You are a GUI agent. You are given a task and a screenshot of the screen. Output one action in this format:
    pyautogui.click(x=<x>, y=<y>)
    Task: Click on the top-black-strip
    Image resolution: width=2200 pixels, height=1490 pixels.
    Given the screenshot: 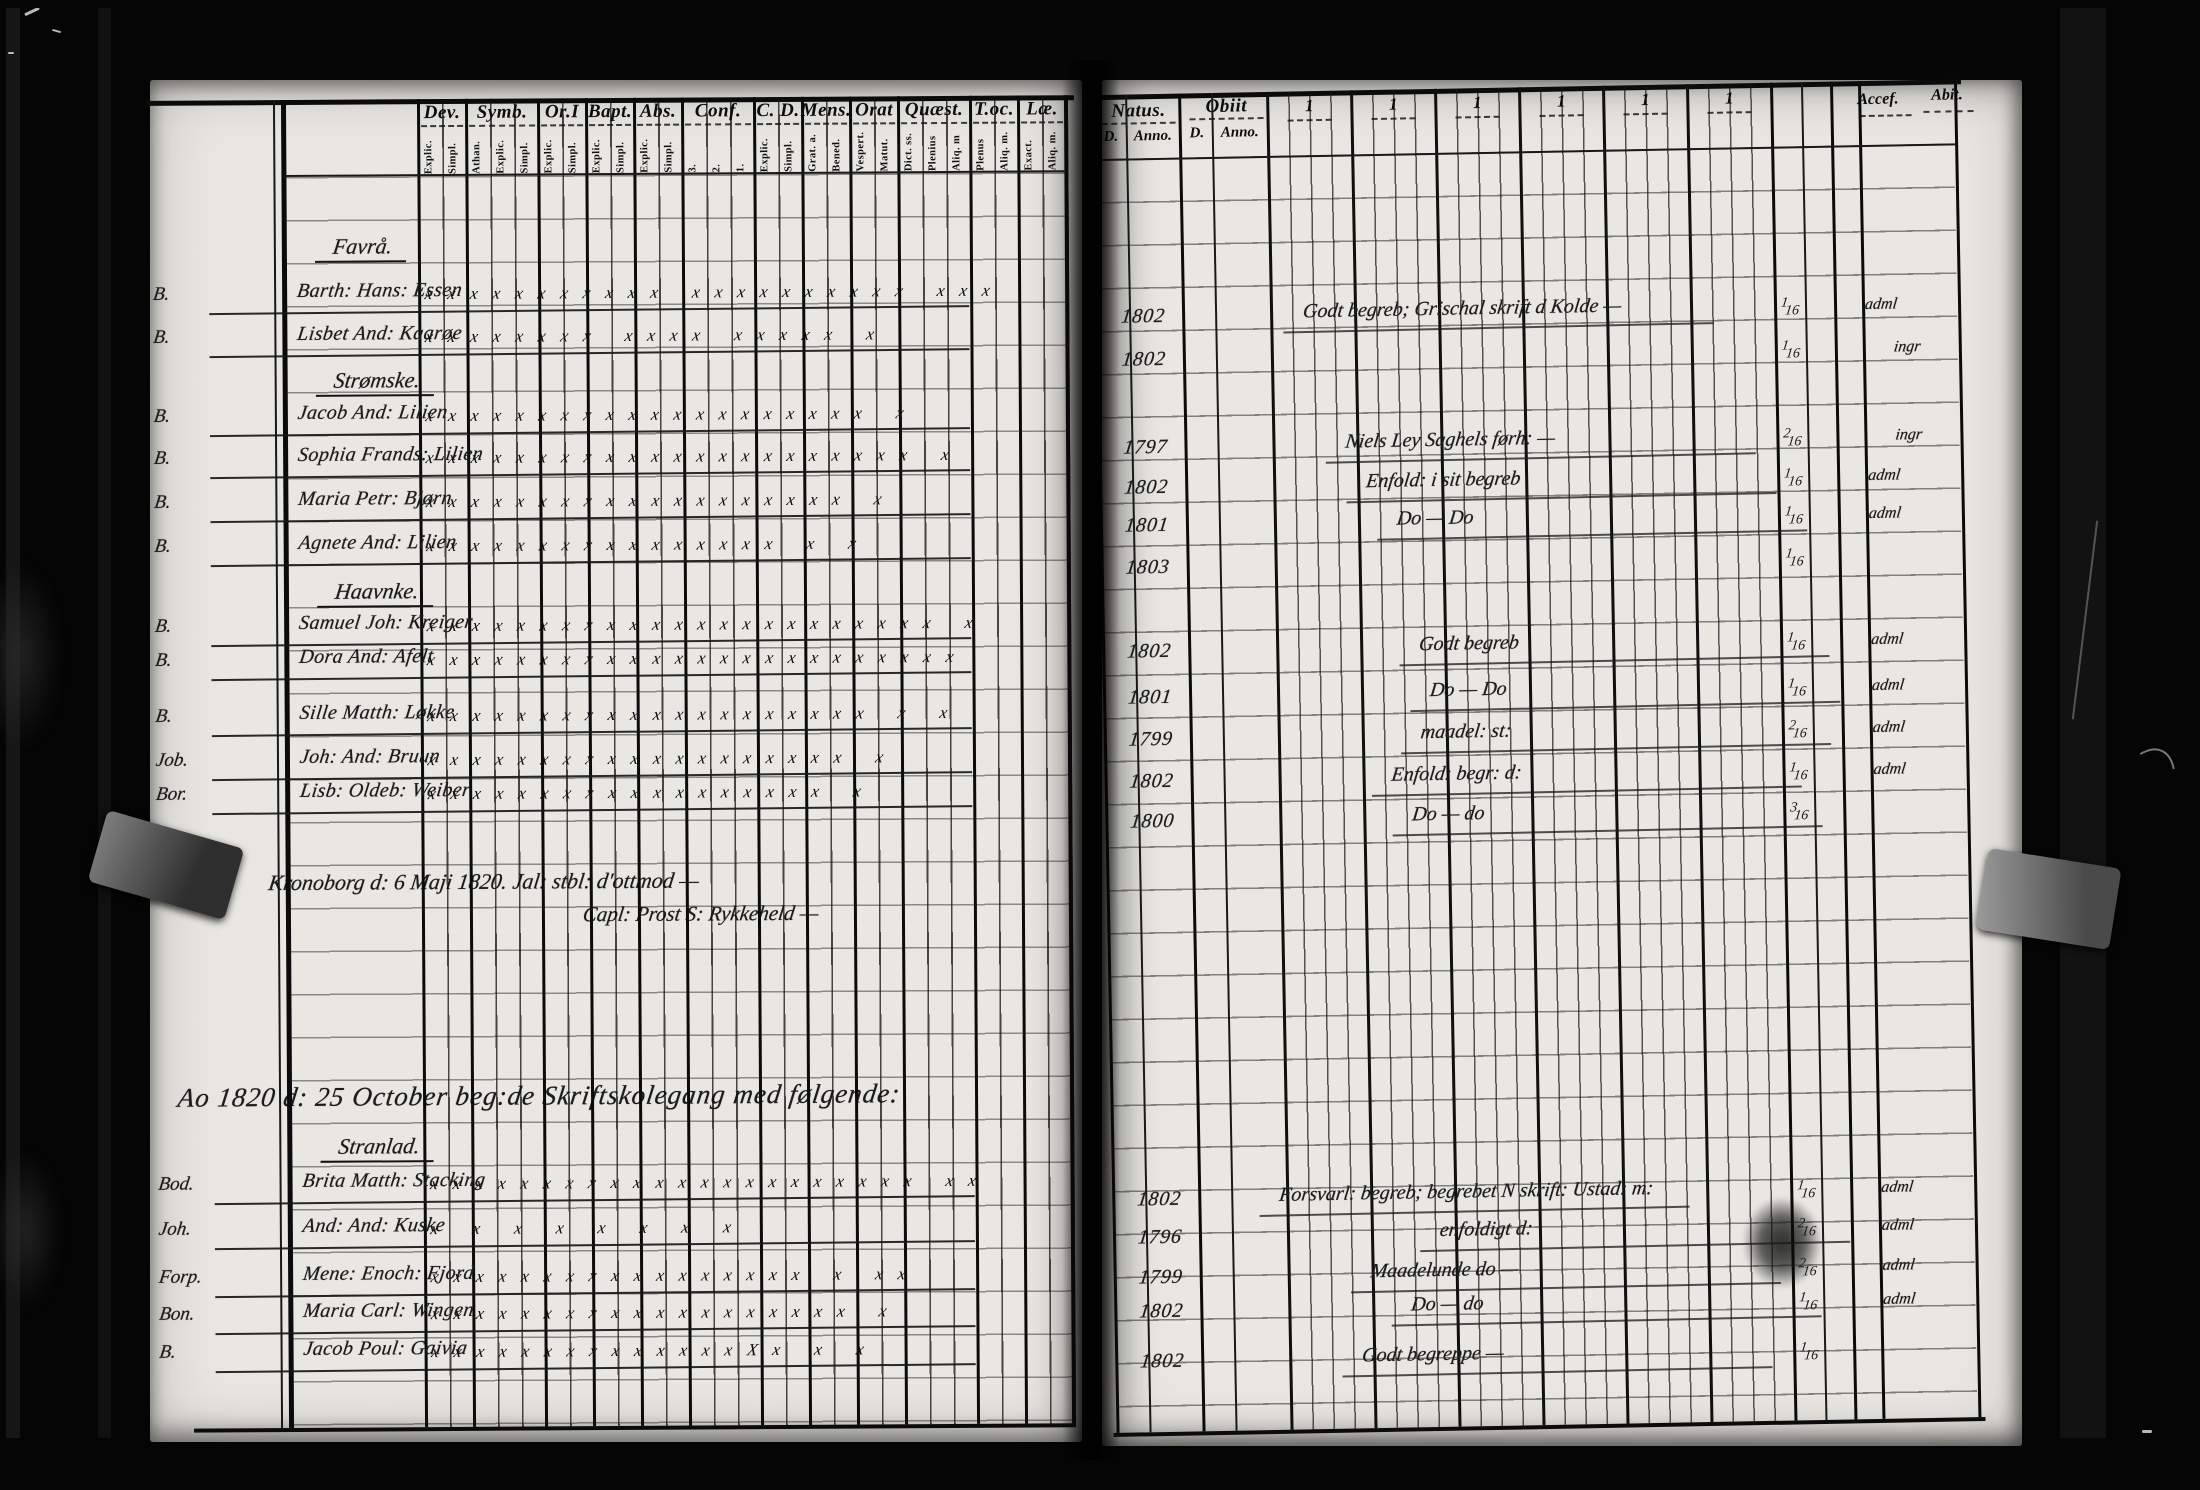 What is the action you would take?
    pyautogui.click(x=1100, y=4)
    